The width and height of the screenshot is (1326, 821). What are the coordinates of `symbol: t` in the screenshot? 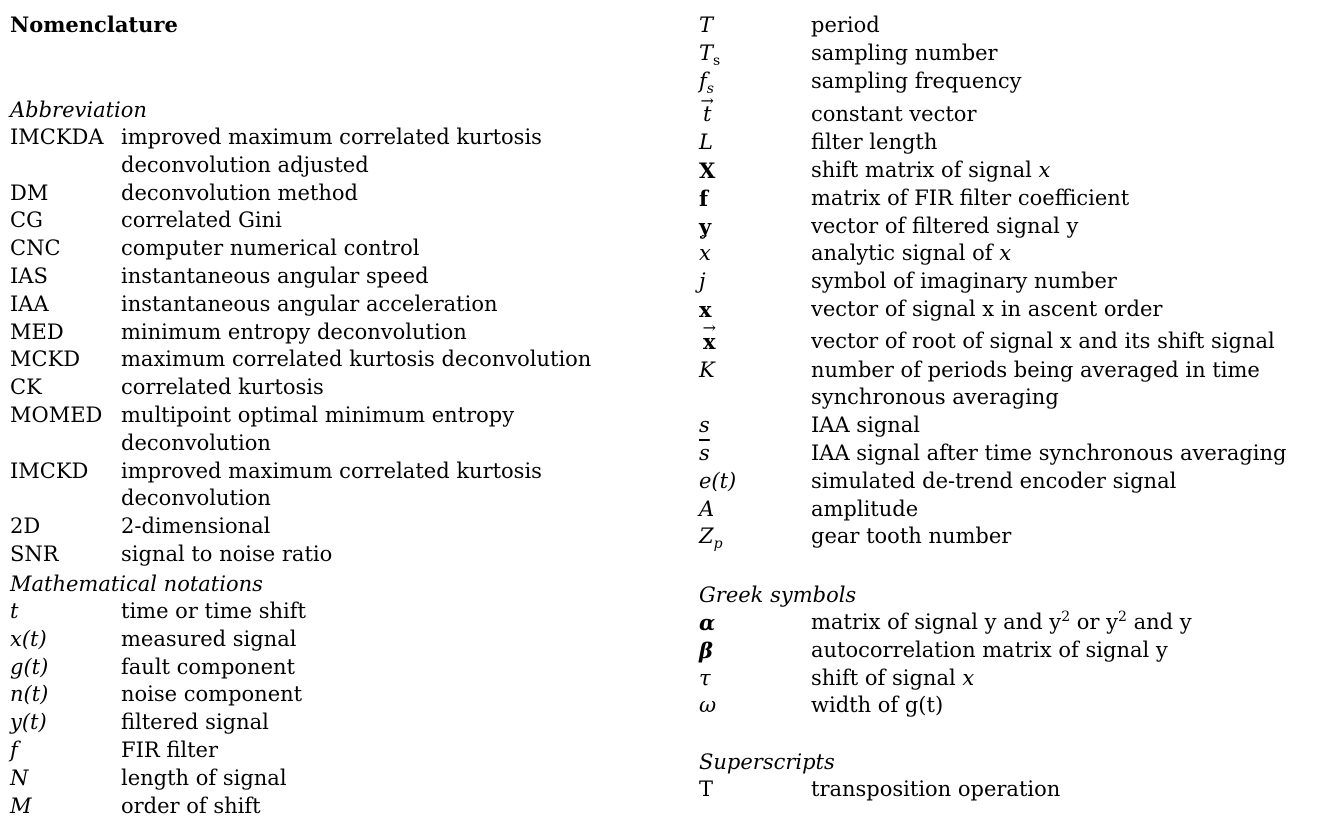 It's located at (755, 108).